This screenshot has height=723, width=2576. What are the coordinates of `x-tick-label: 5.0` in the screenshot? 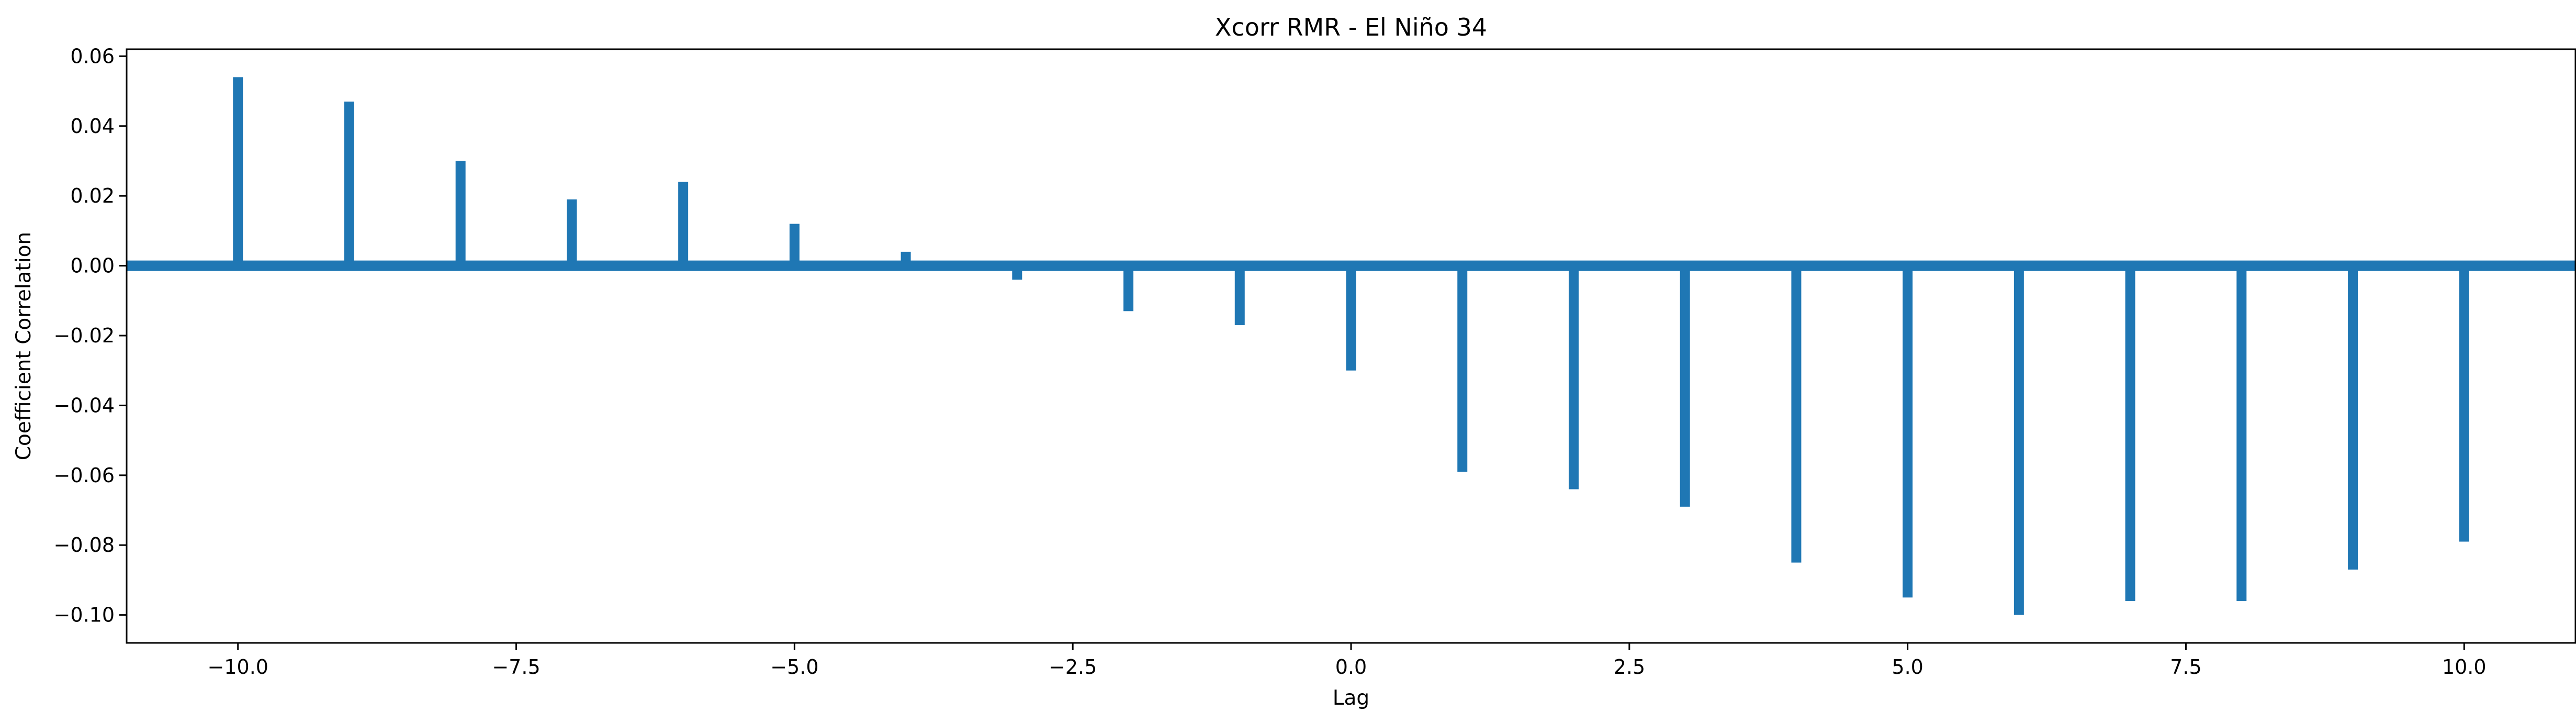 It's located at (1907, 667).